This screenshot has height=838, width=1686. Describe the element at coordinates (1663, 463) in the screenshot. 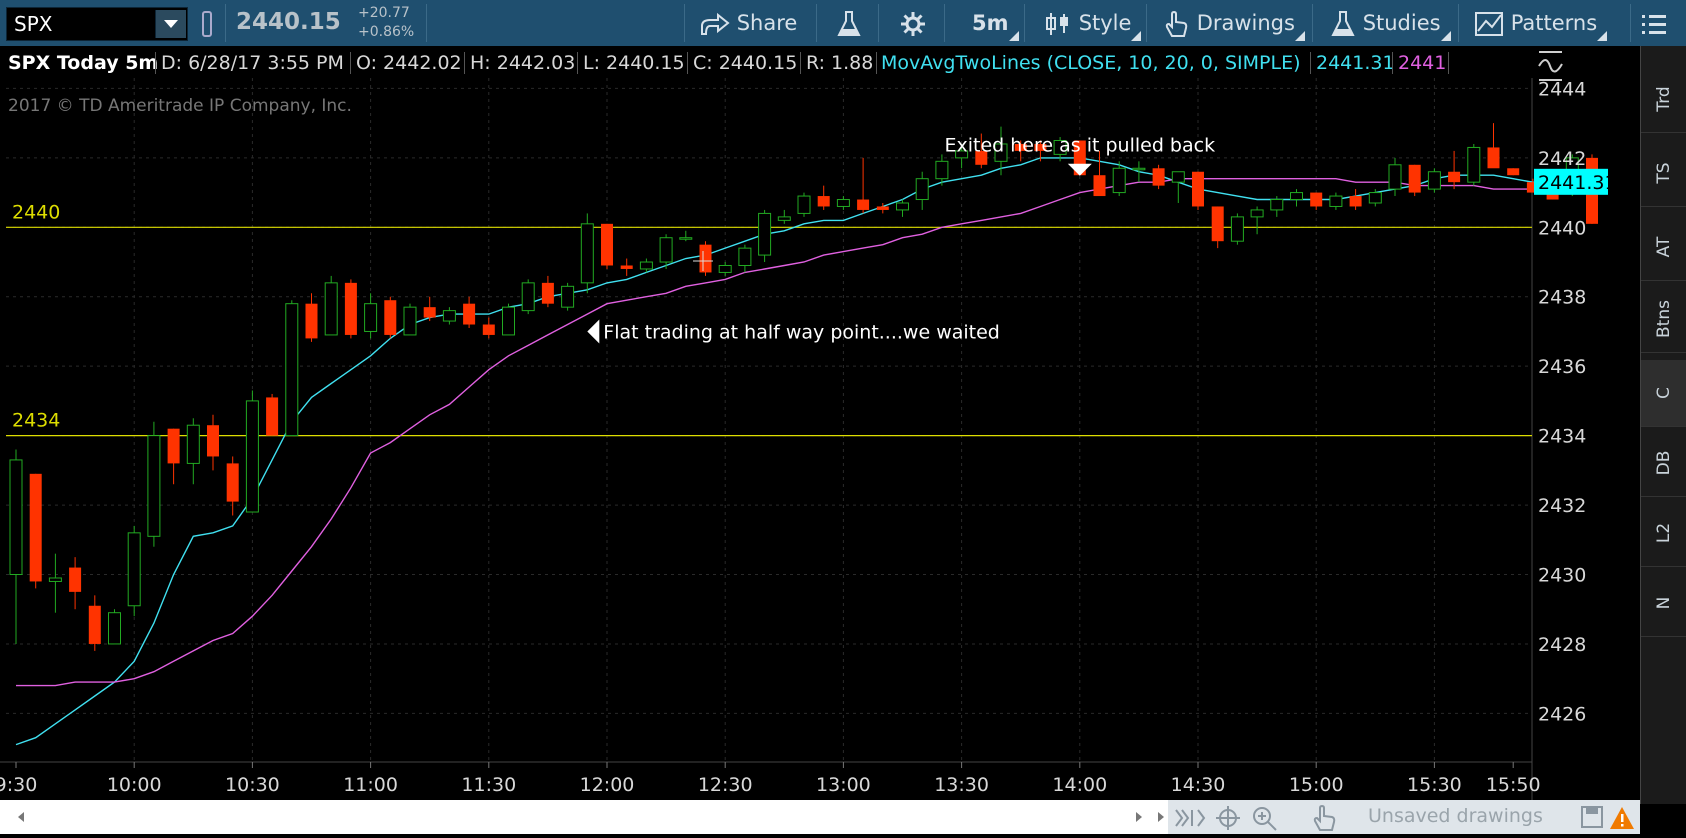

I see `tab-db: DB` at that location.